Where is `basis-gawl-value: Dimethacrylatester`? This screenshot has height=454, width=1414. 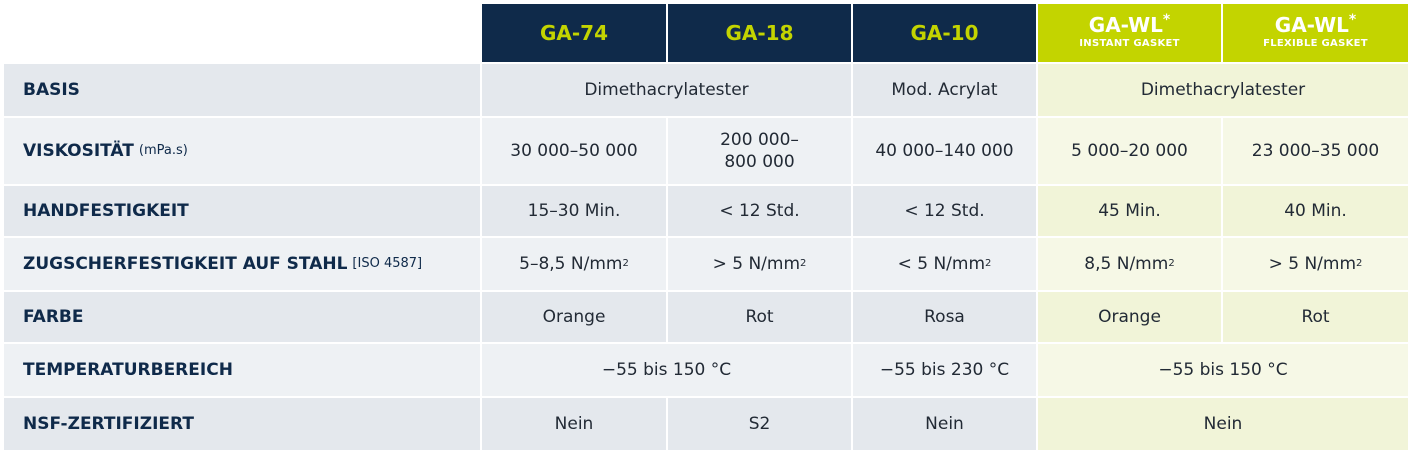 basis-gawl-value: Dimethacrylatester is located at coordinates (1223, 90).